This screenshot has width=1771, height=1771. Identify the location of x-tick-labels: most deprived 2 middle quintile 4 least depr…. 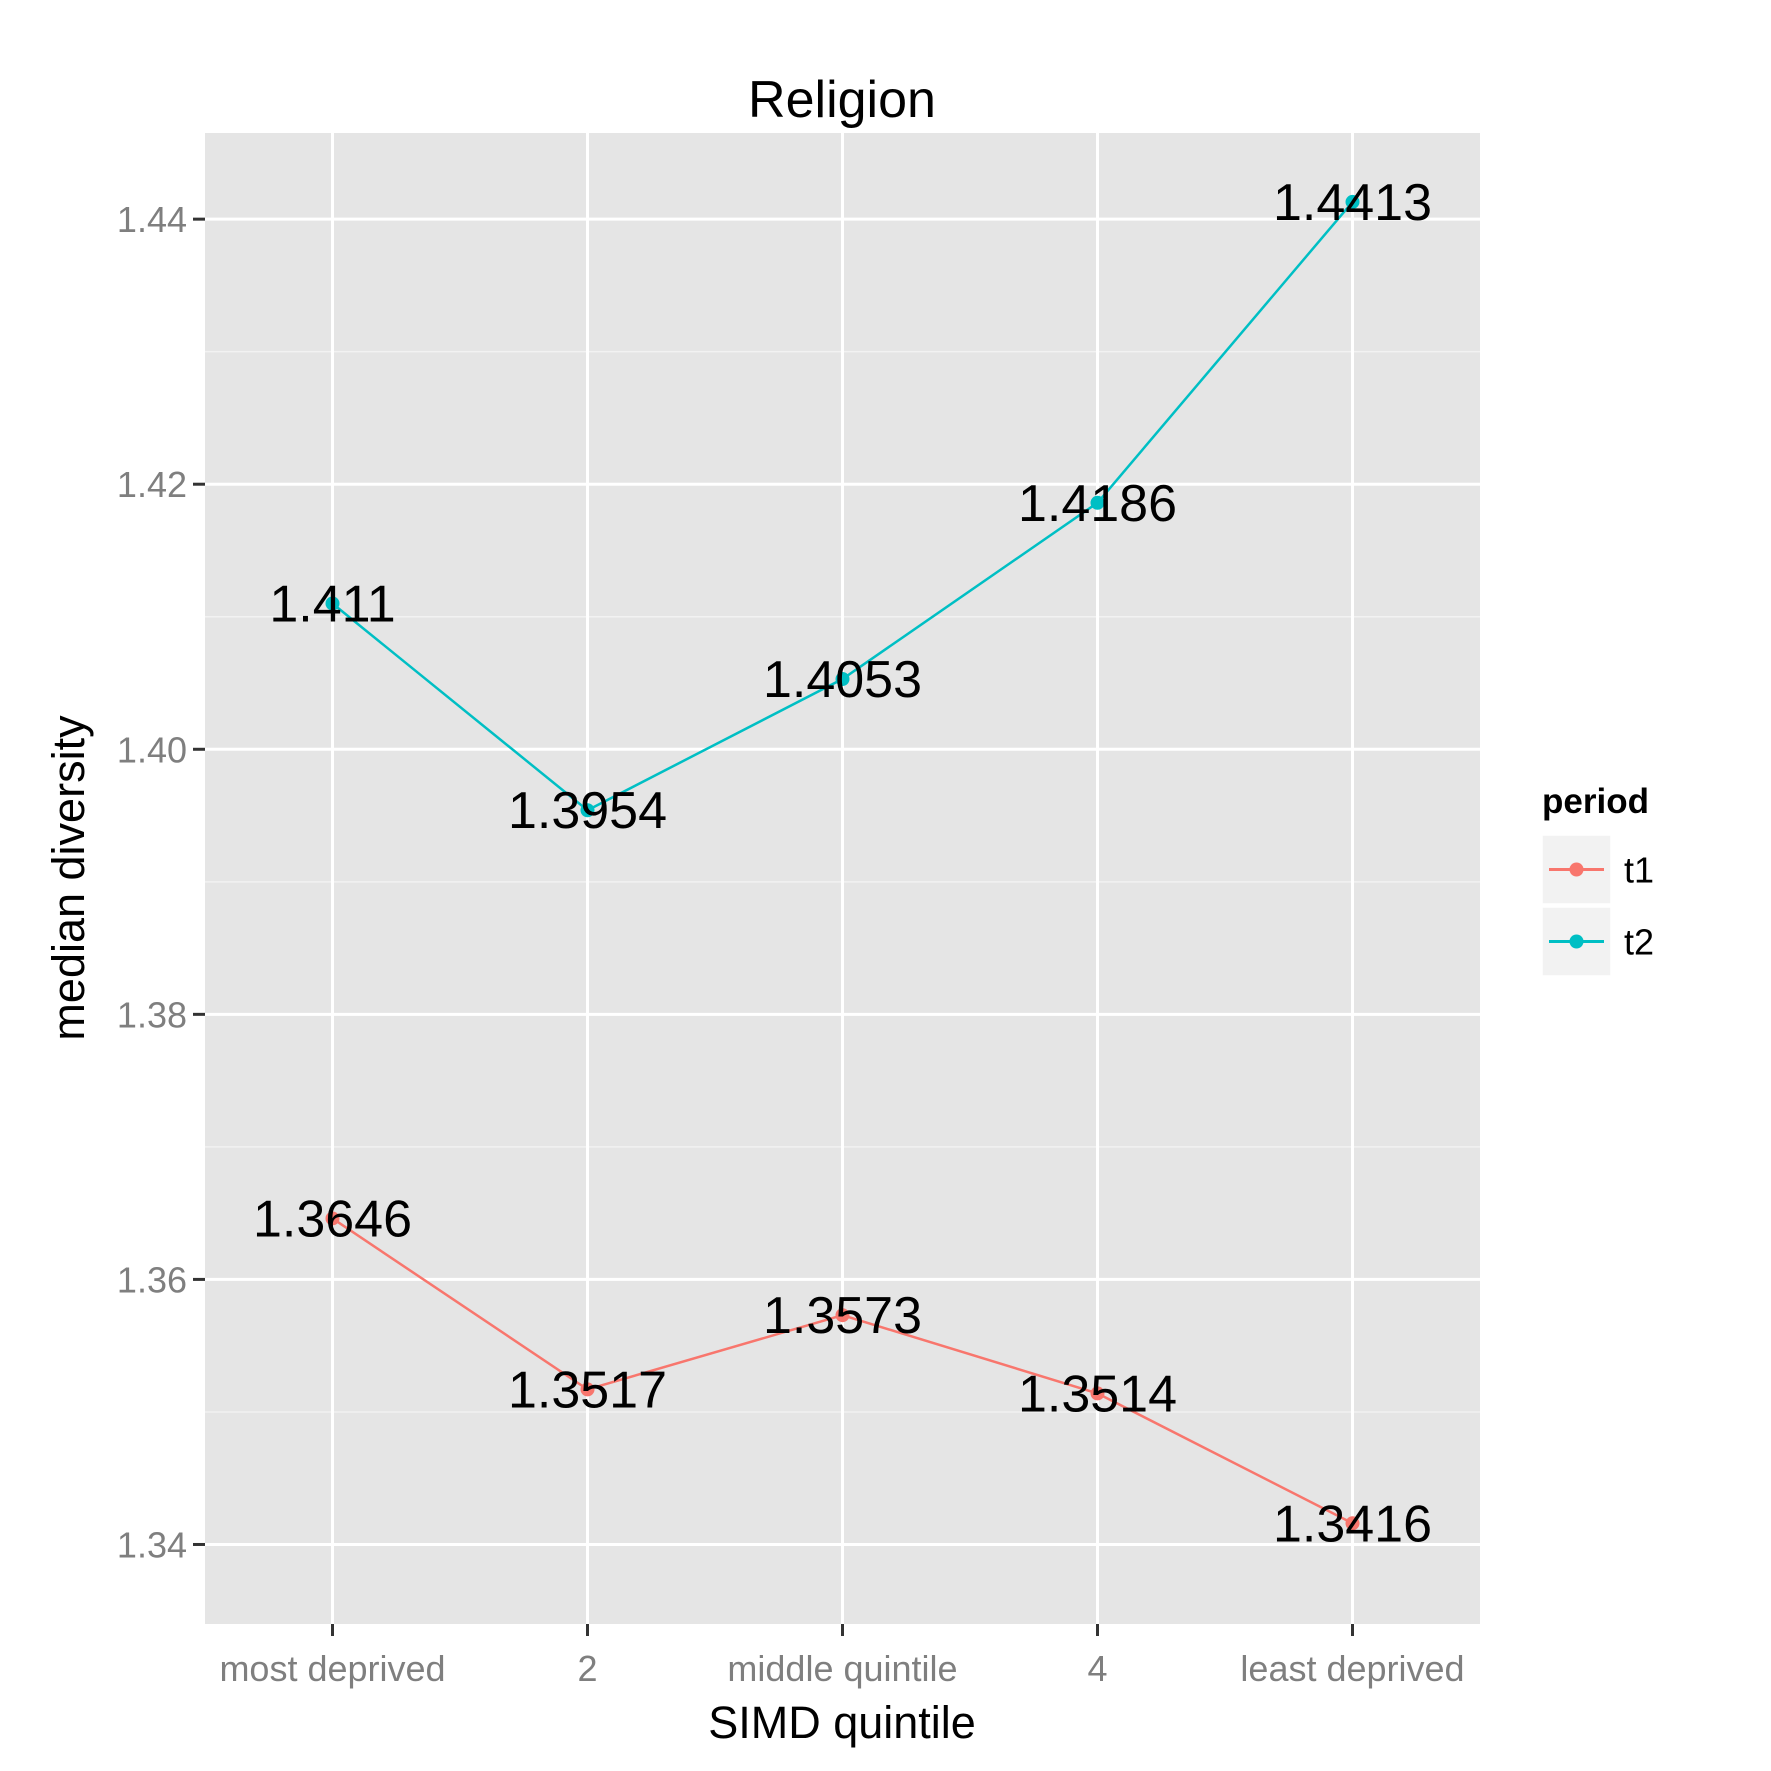
(841, 1668).